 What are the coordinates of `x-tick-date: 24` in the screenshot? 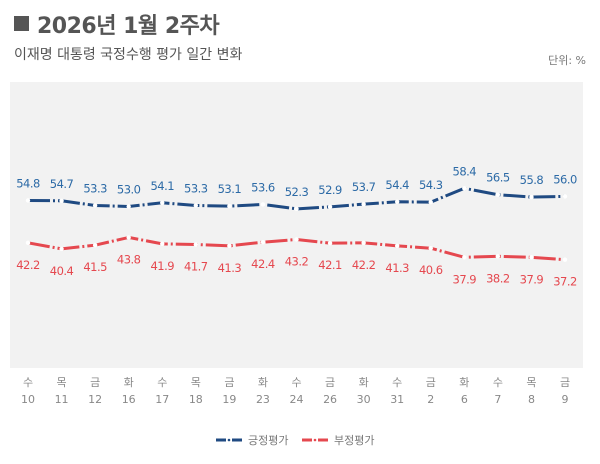 It's located at (297, 399).